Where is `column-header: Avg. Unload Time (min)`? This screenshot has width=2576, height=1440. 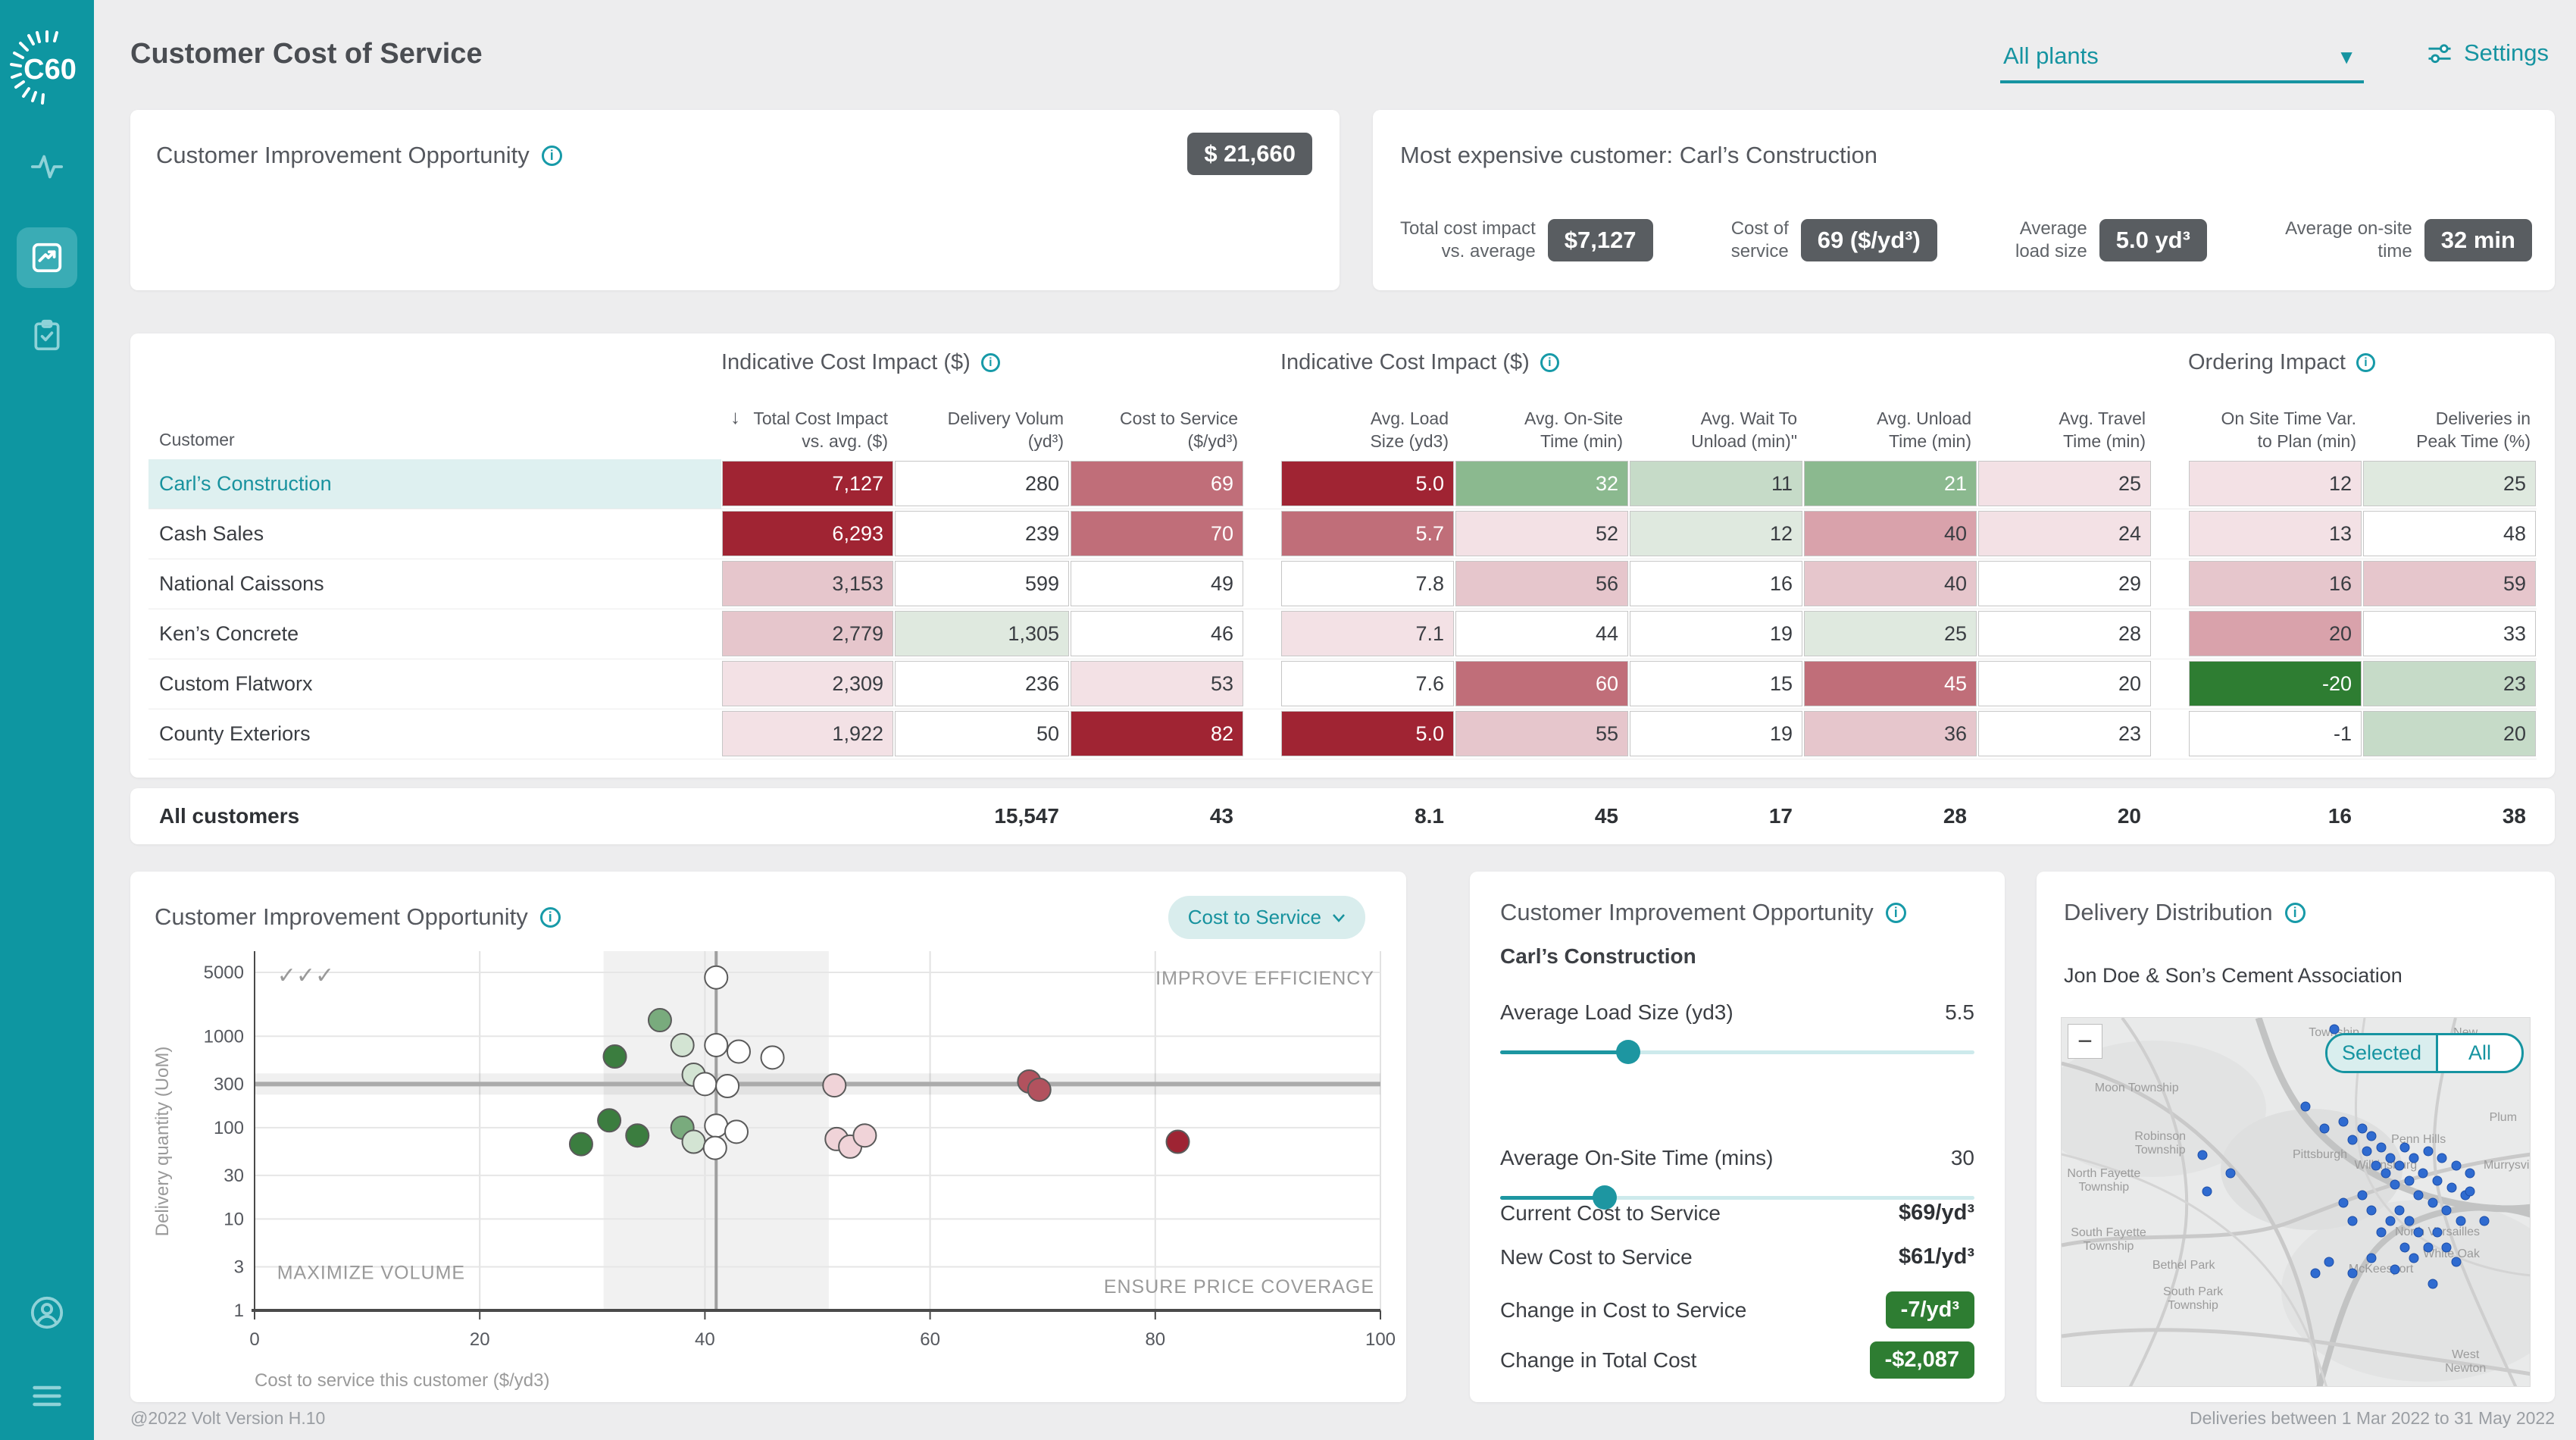
column-header: Avg. Unload Time (min) is located at coordinates (1890, 431).